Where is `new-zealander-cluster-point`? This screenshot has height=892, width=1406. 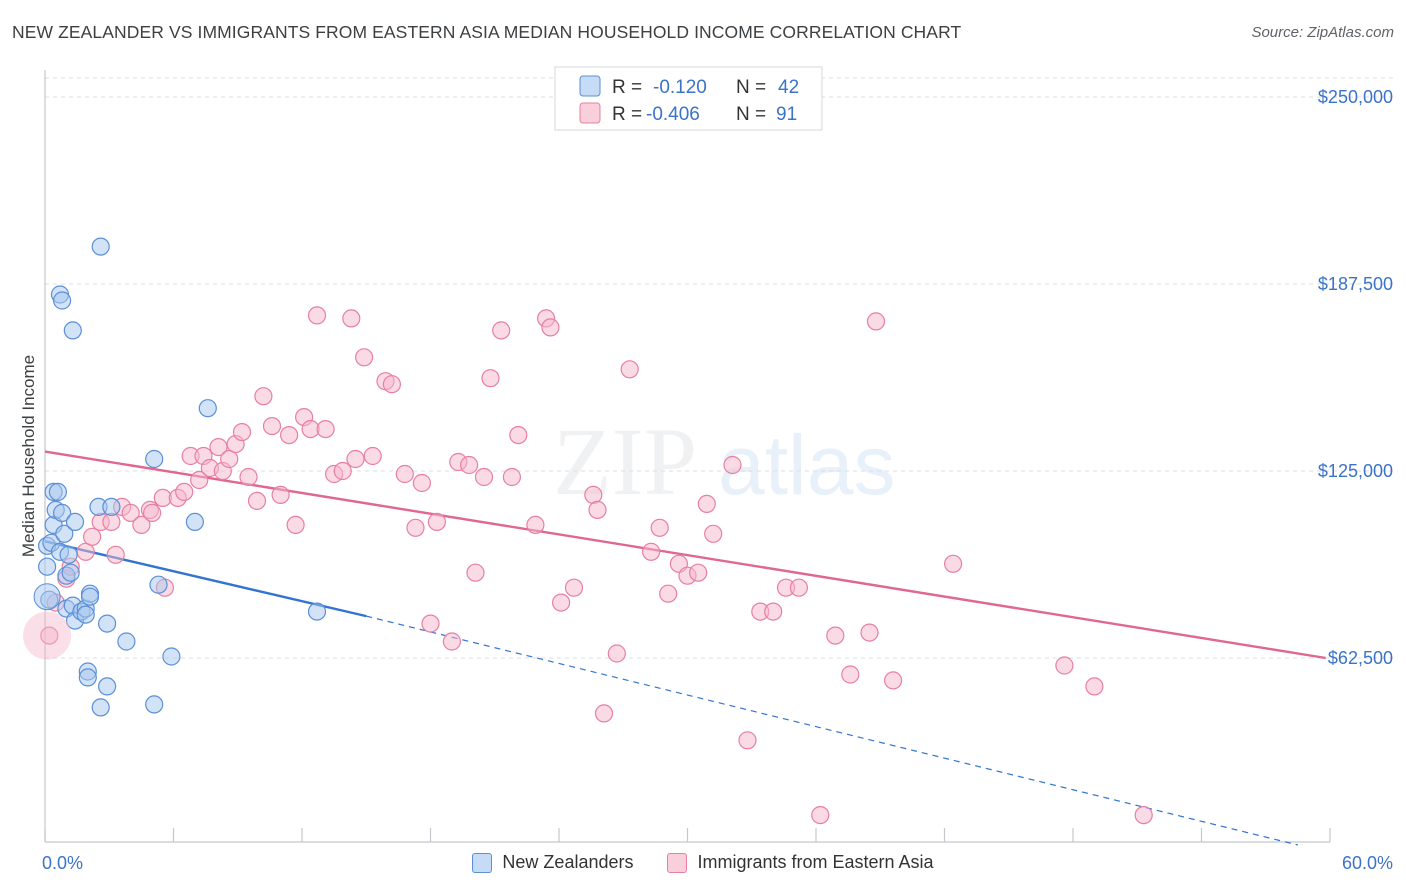
new-zealander-cluster-point is located at coordinates (47, 597).